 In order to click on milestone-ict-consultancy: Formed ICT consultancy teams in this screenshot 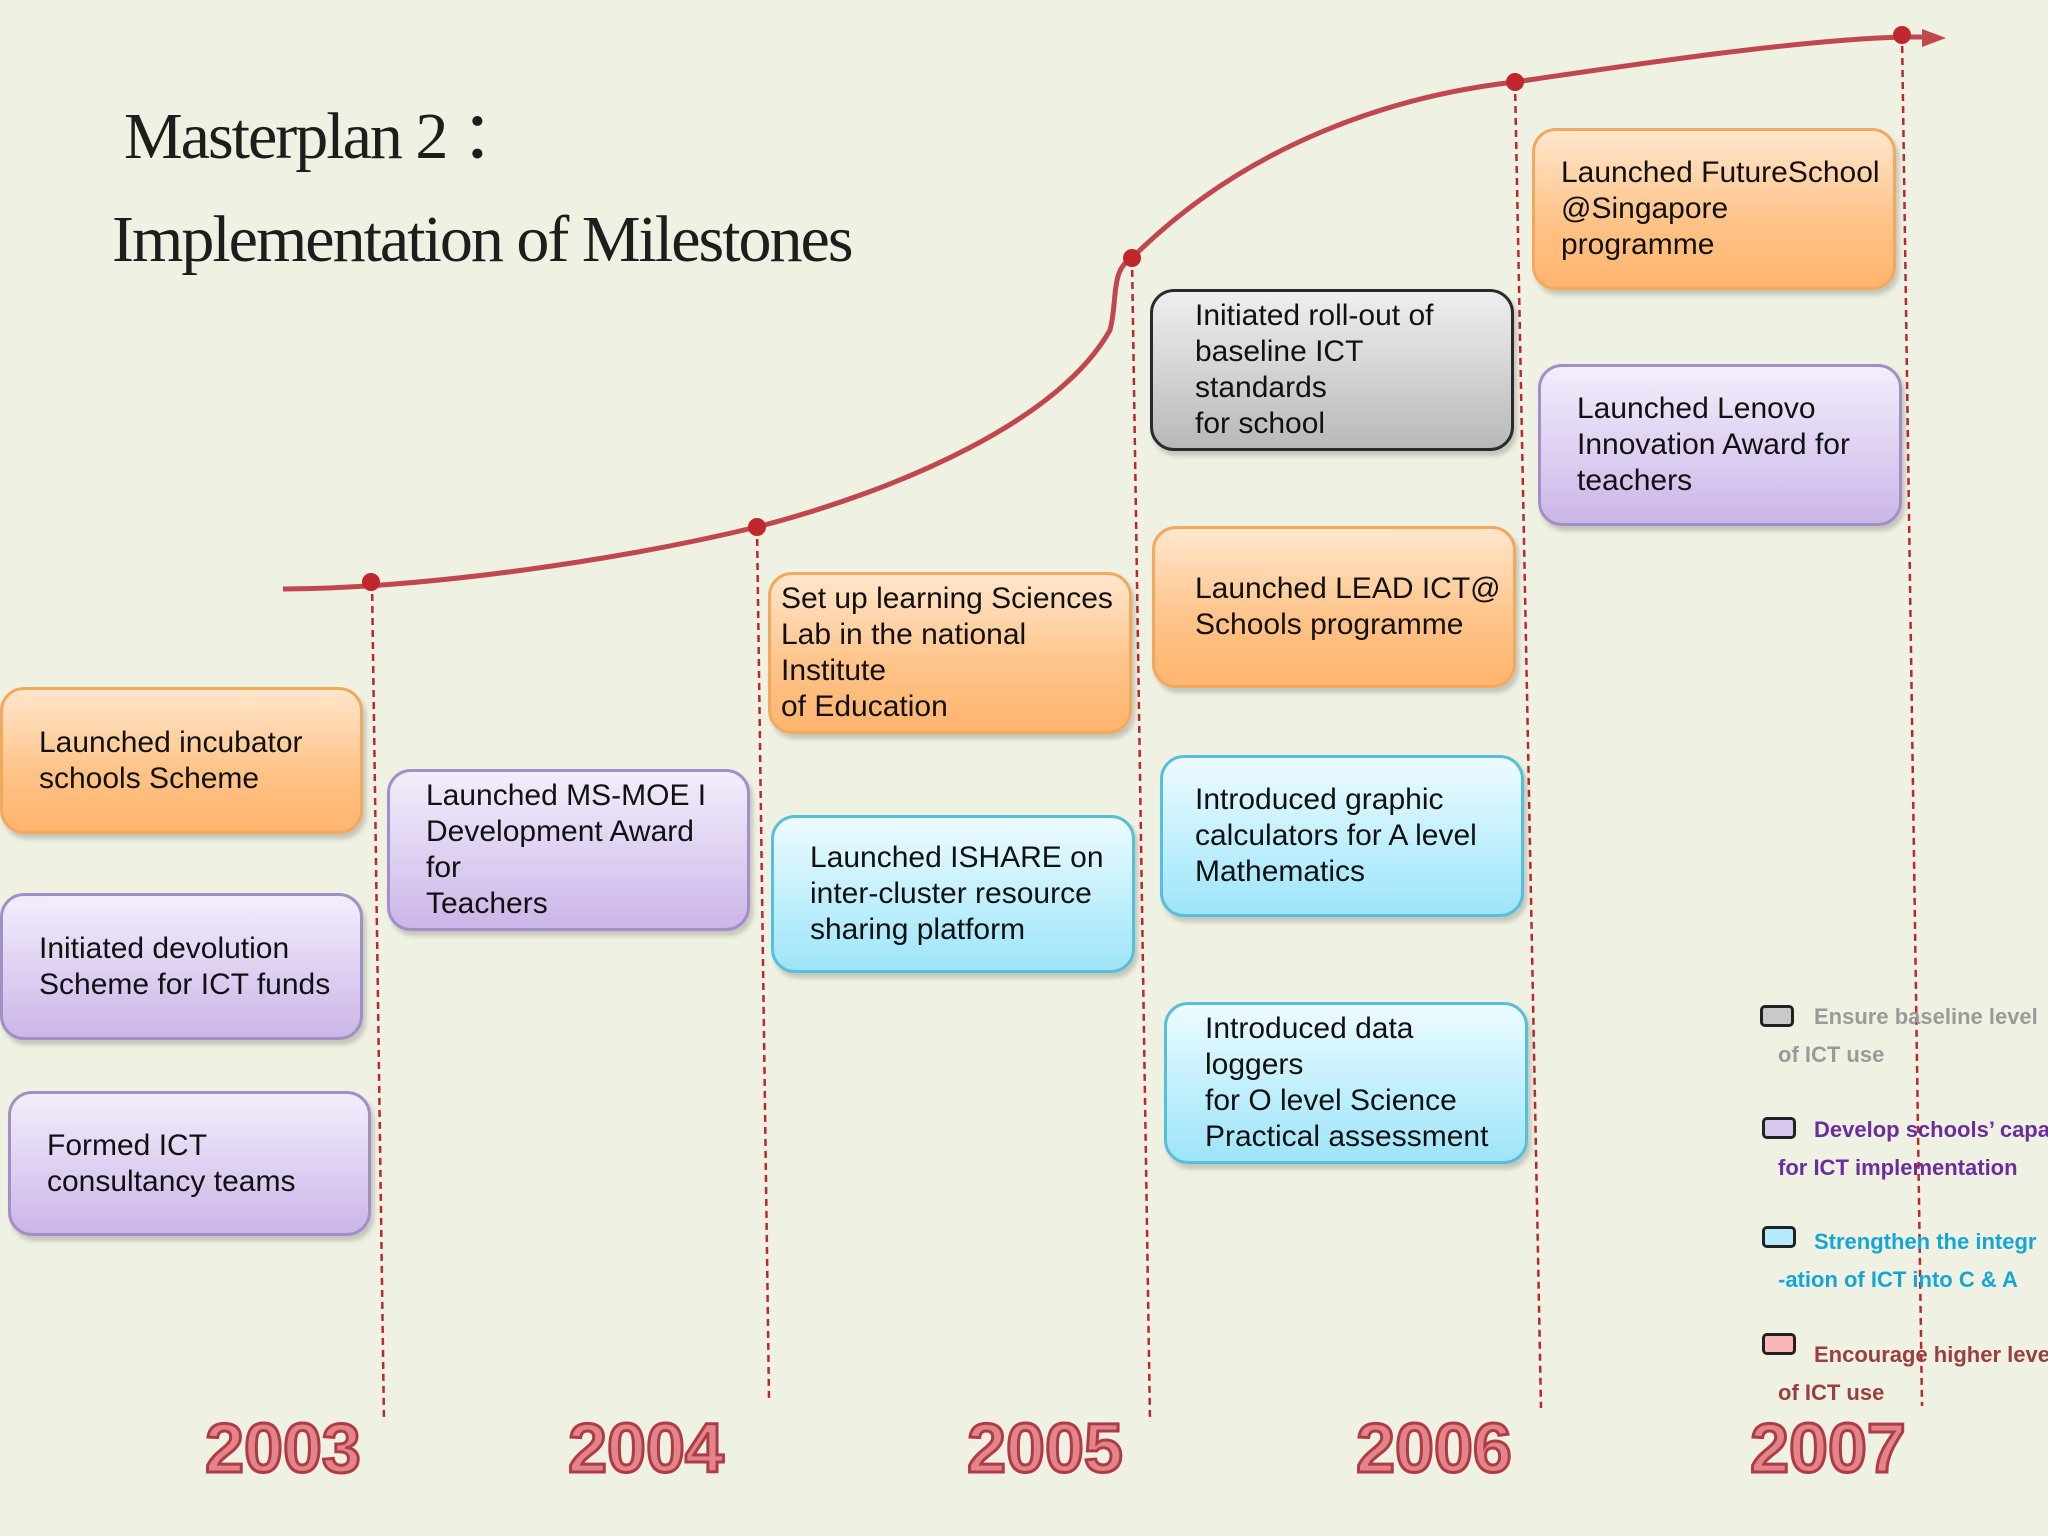, I will do `click(189, 1163)`.